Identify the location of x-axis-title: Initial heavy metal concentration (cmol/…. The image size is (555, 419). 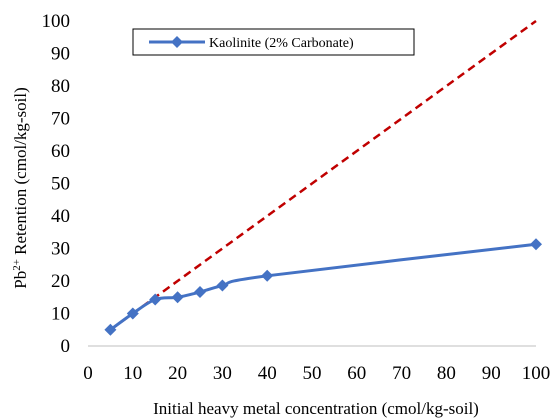
(316, 408).